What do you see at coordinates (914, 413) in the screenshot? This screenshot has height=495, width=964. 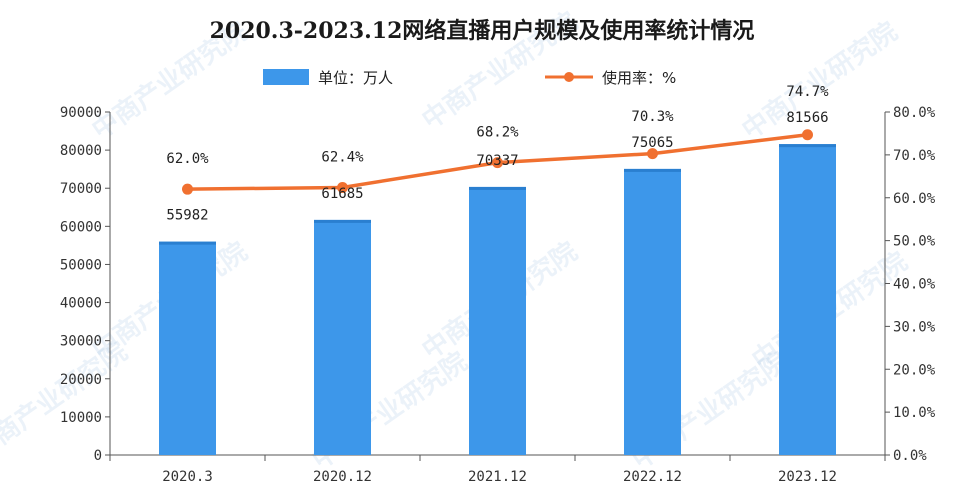 I see `y-right-tick-label: 10.0%` at bounding box center [914, 413].